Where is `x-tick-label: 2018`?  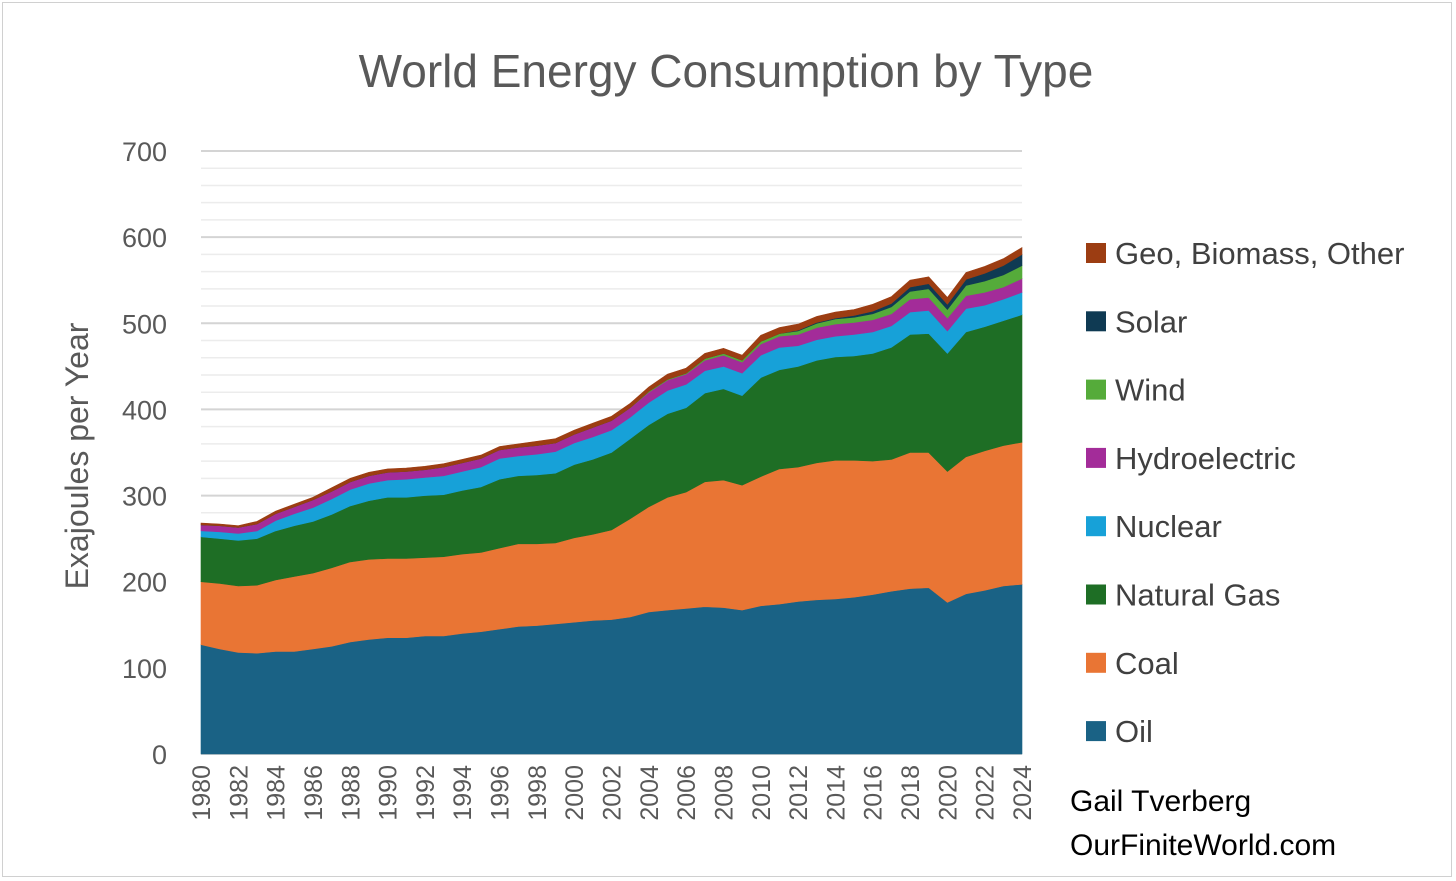
x-tick-label: 2018 is located at coordinates (911, 793).